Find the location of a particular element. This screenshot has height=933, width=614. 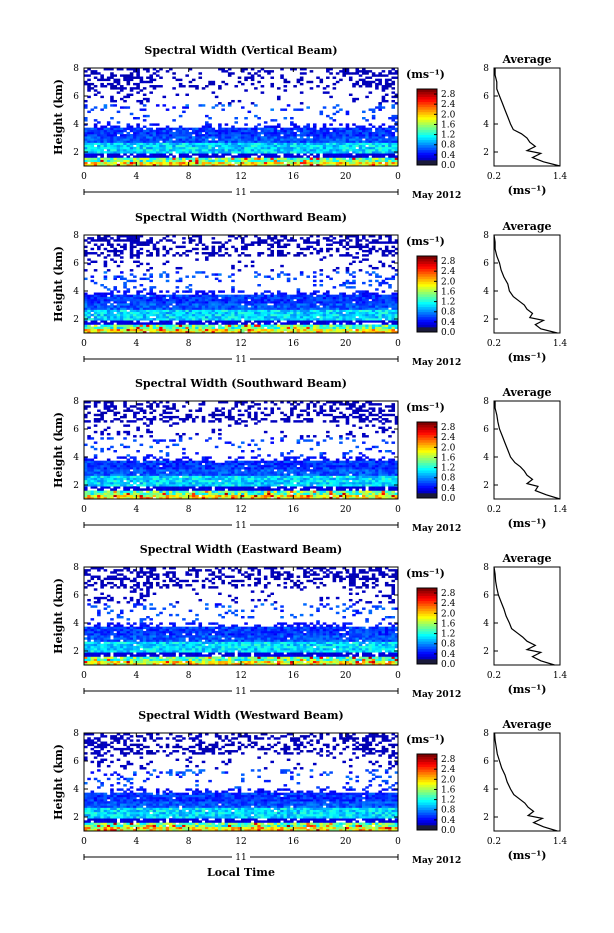

average-frame is located at coordinates (527, 450).